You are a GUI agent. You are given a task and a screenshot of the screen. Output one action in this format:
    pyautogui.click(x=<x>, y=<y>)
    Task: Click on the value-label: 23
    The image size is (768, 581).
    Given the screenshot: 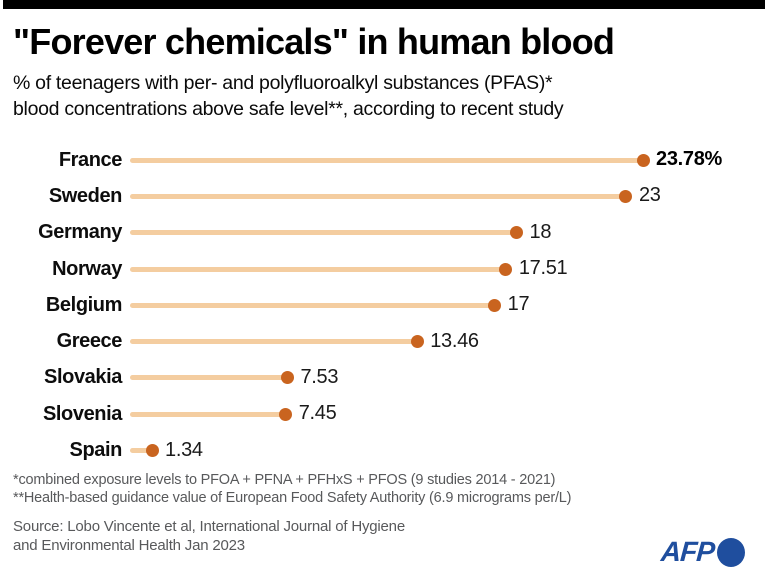 What is the action you would take?
    pyautogui.click(x=649, y=195)
    